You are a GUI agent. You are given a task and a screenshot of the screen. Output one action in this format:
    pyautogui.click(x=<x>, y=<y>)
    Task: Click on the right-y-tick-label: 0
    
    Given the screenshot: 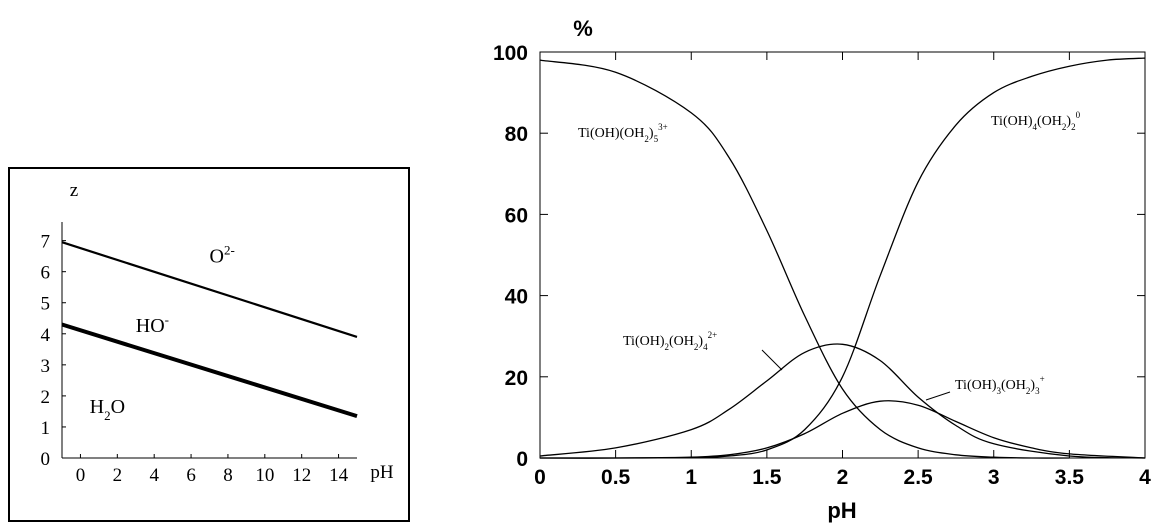 What is the action you would take?
    pyautogui.click(x=522, y=459)
    